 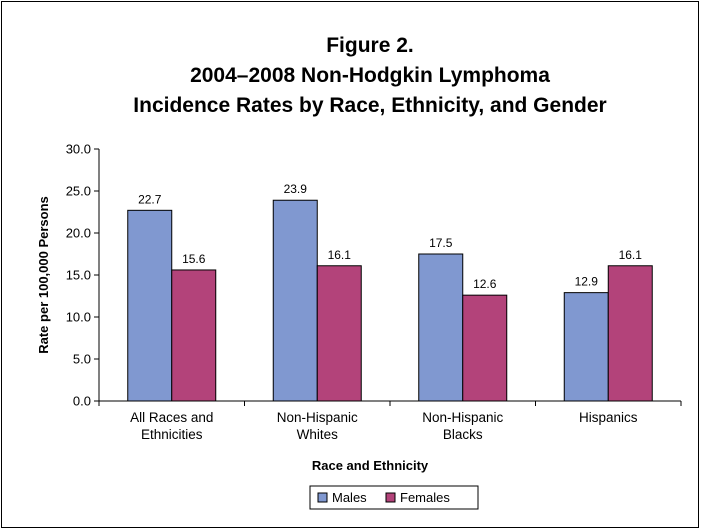 What do you see at coordinates (78, 317) in the screenshot?
I see `y-tick-label: 10.0` at bounding box center [78, 317].